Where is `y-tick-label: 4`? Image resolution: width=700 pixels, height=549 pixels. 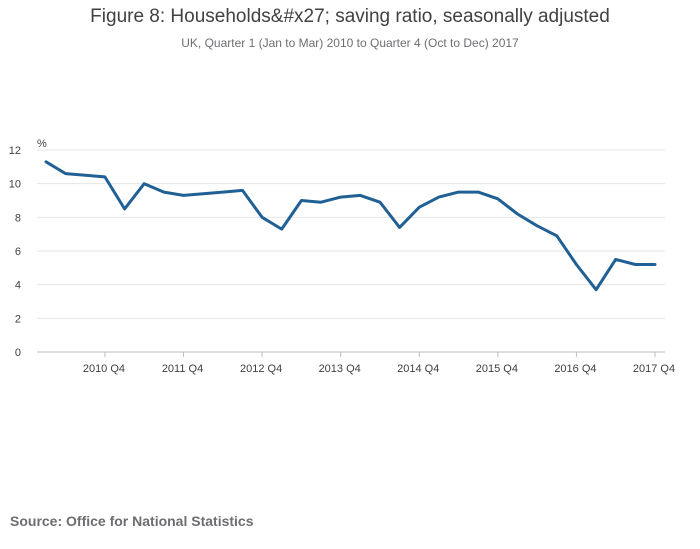 y-tick-label: 4 is located at coordinates (18, 286).